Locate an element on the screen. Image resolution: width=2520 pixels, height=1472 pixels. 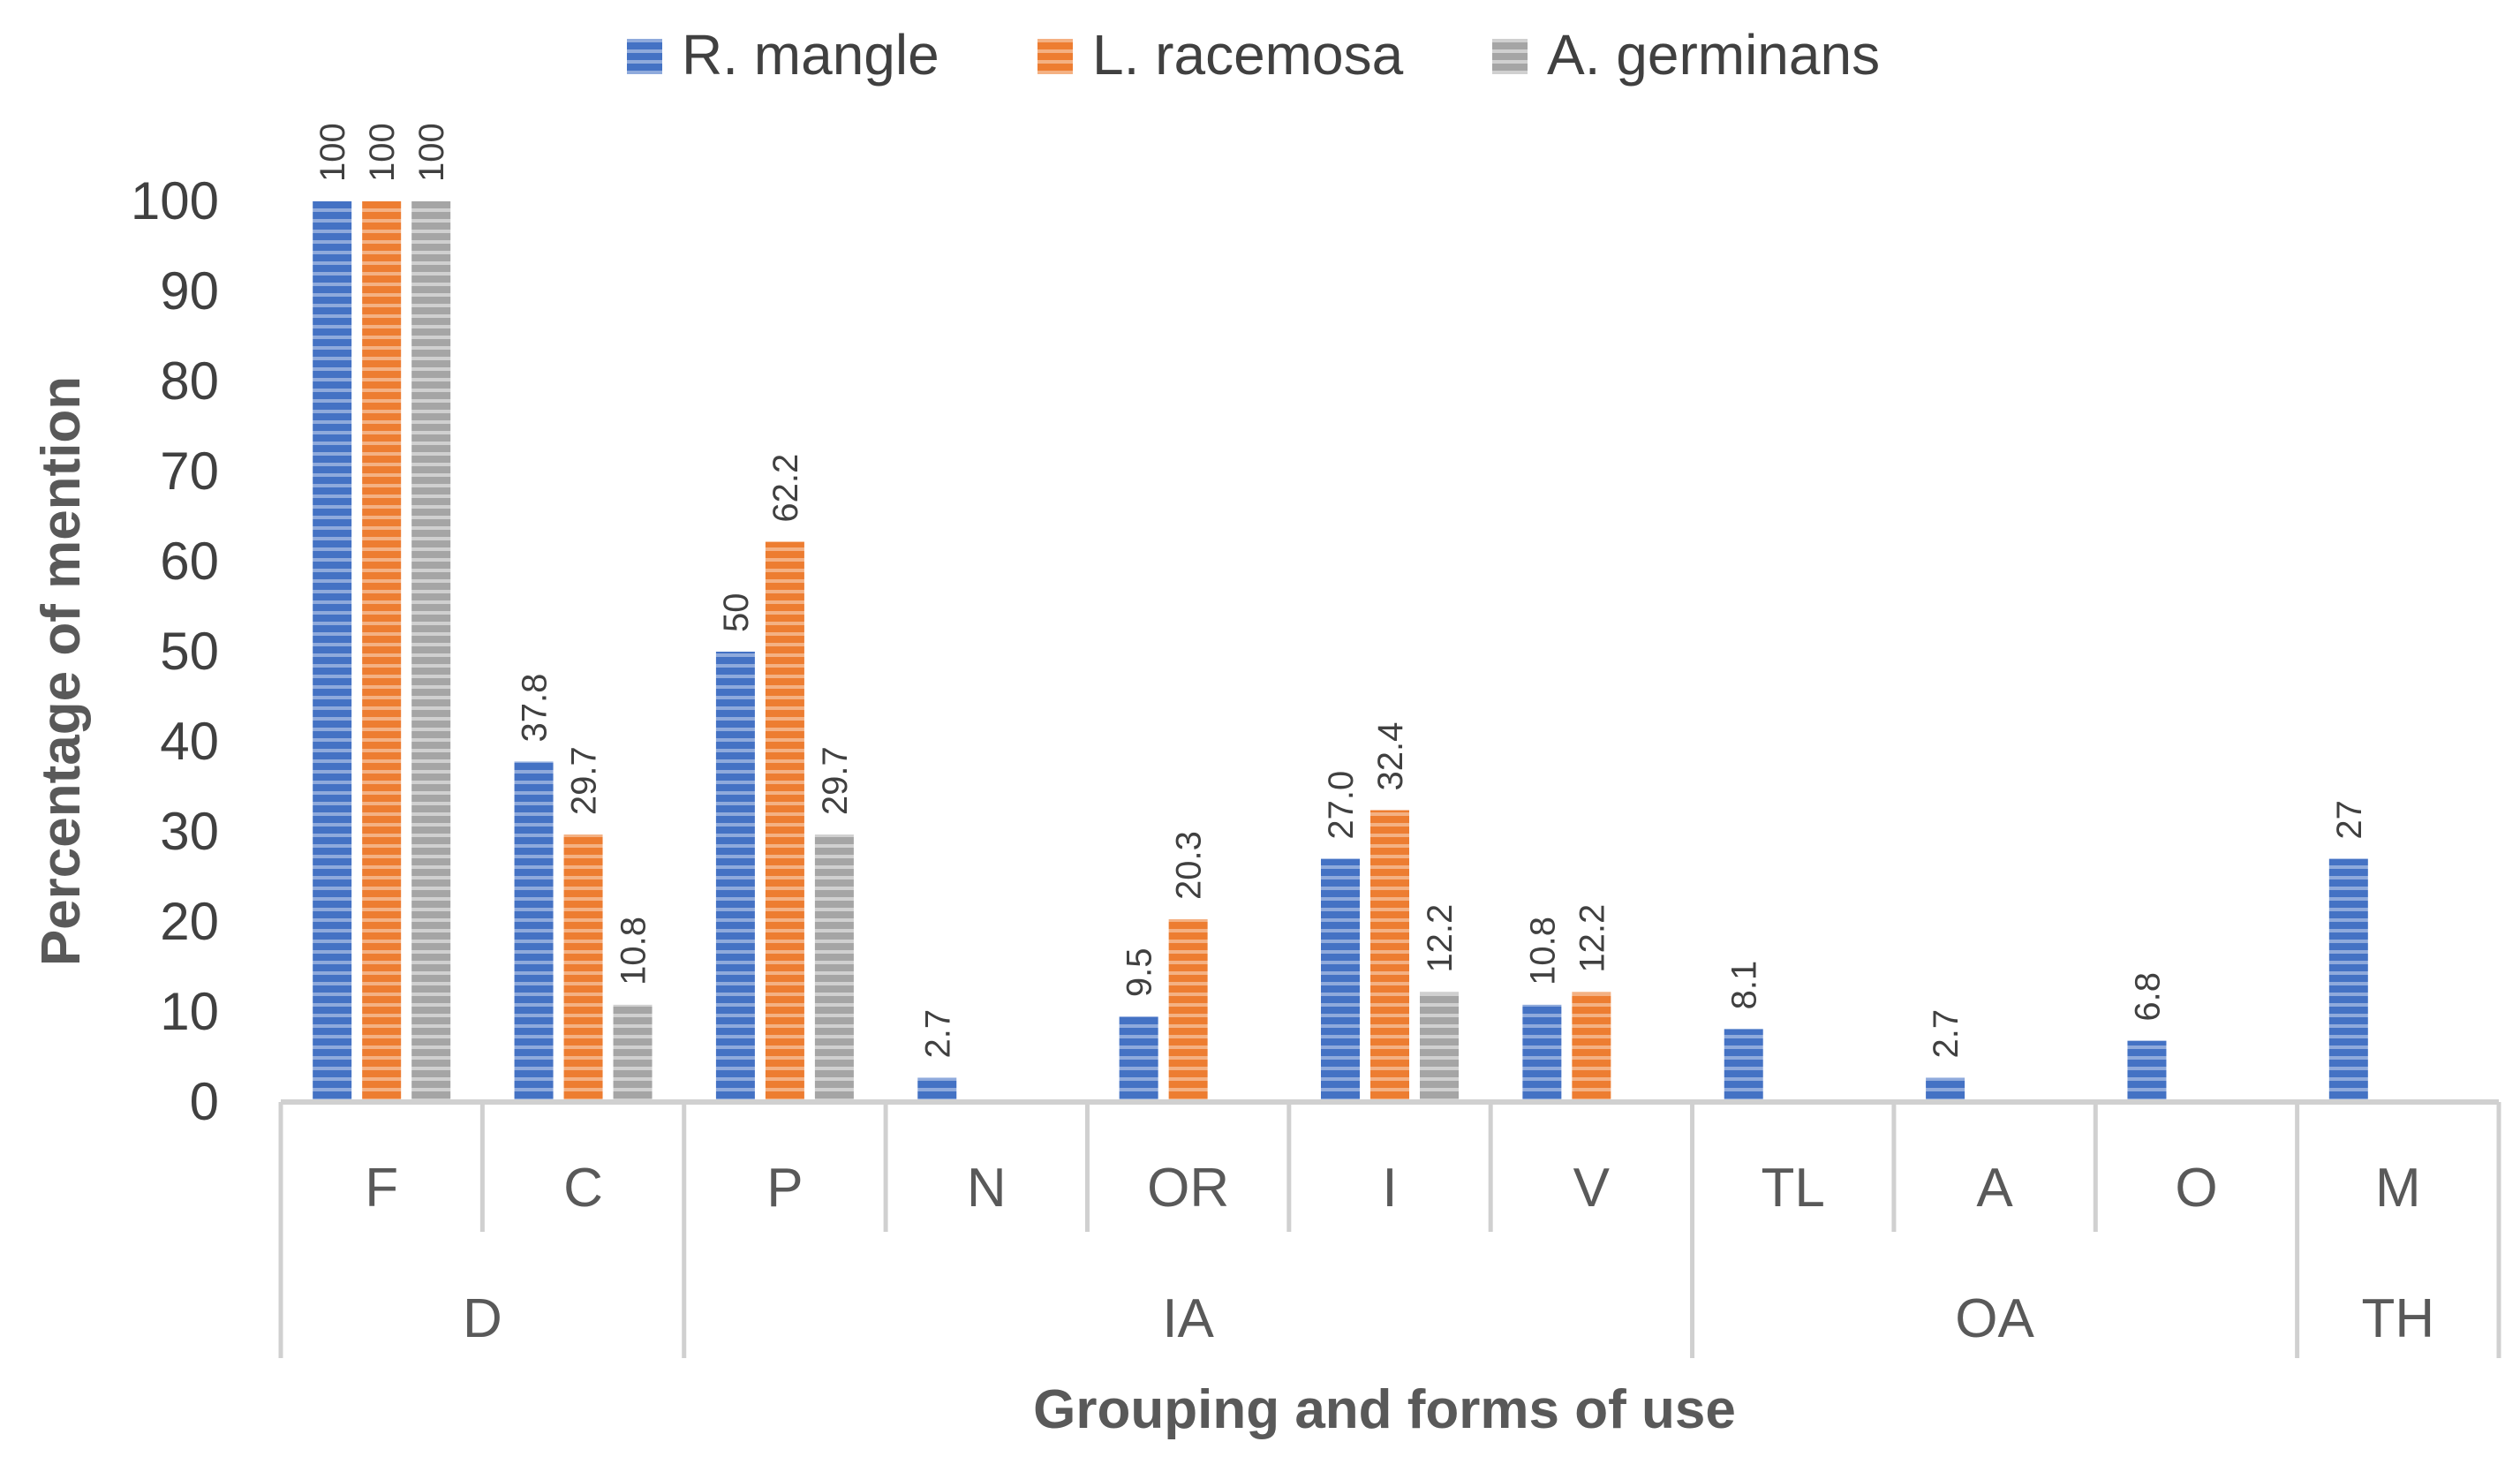
data-label-V-1: 12.2 is located at coordinates (1592, 938).